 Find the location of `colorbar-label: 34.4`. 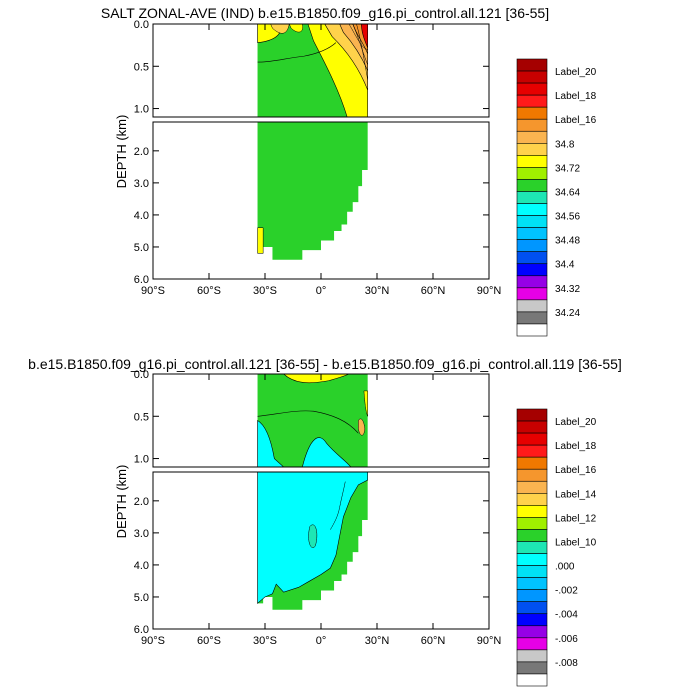

colorbar-label: 34.4 is located at coordinates (565, 265).